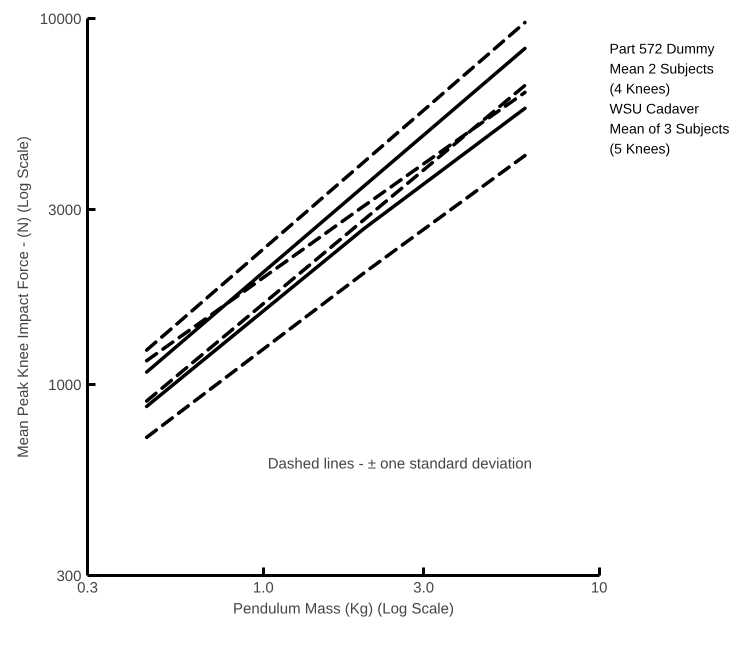  What do you see at coordinates (599, 588) in the screenshot?
I see `x-tick-label: 10` at bounding box center [599, 588].